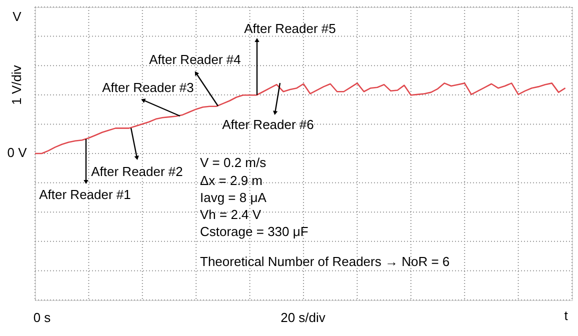  What do you see at coordinates (233, 162) in the screenshot?
I see `text: V = 0.2 m/s` at bounding box center [233, 162].